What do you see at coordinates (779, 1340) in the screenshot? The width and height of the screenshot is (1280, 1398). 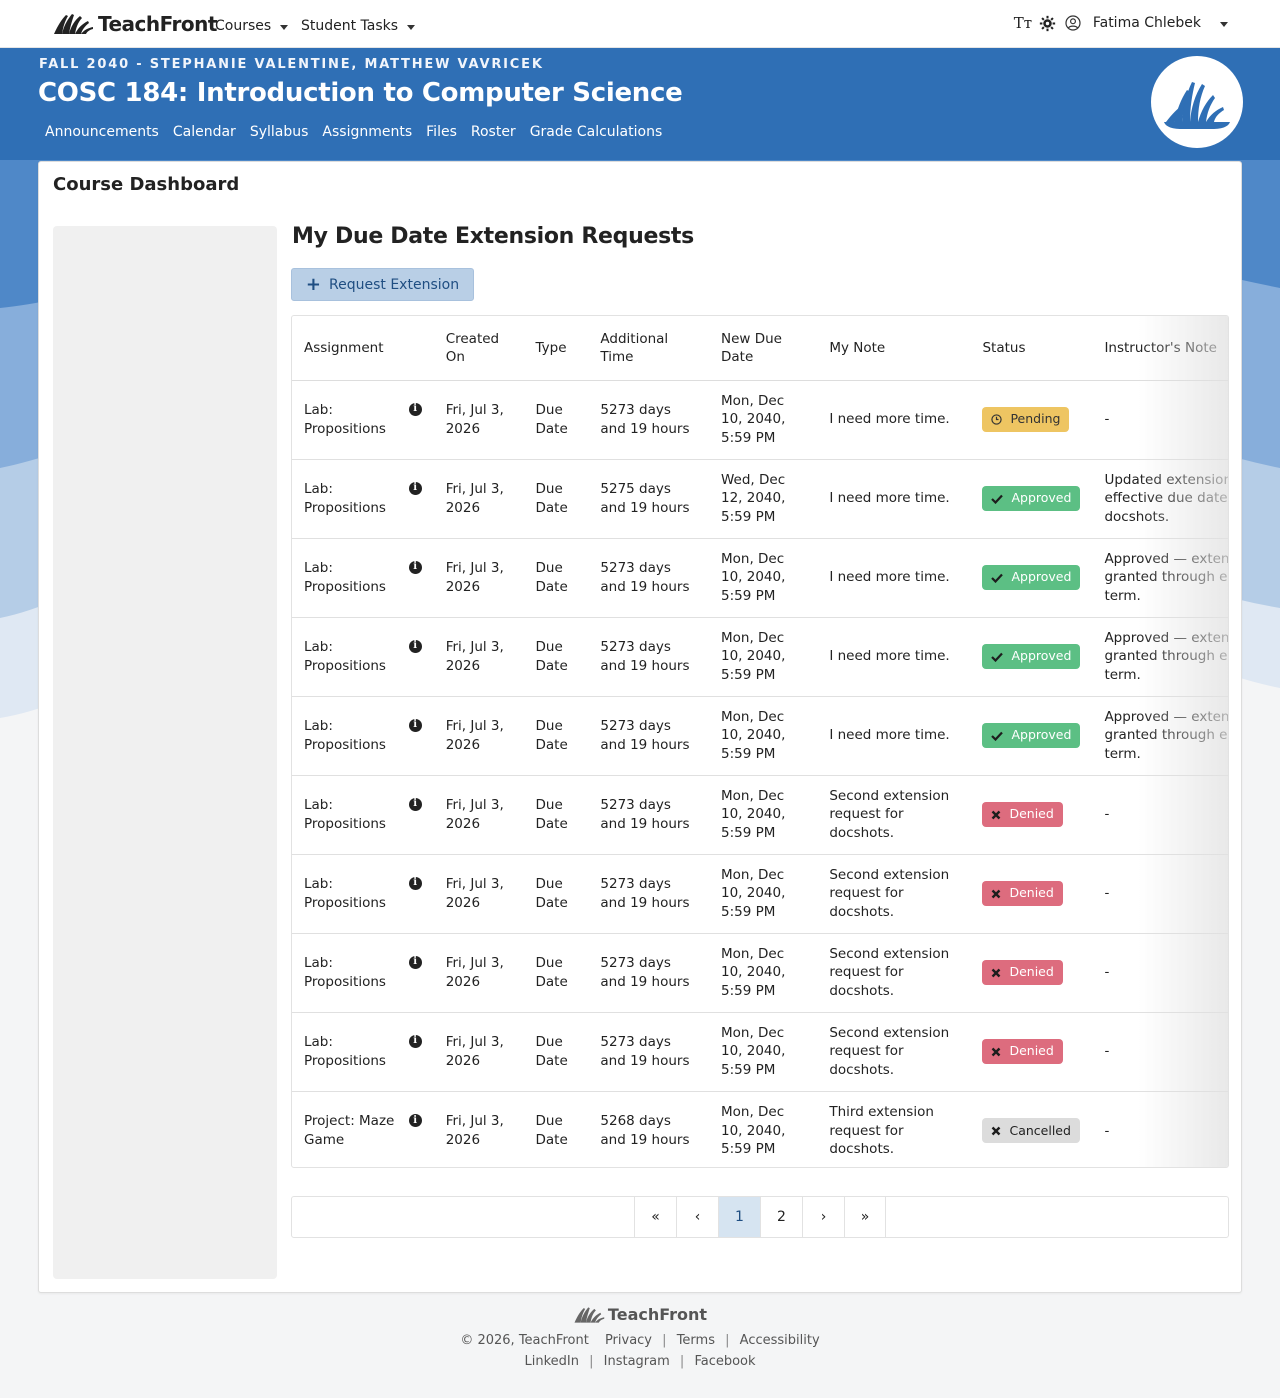 I see `footer-link-accessibility: Accessibility` at bounding box center [779, 1340].